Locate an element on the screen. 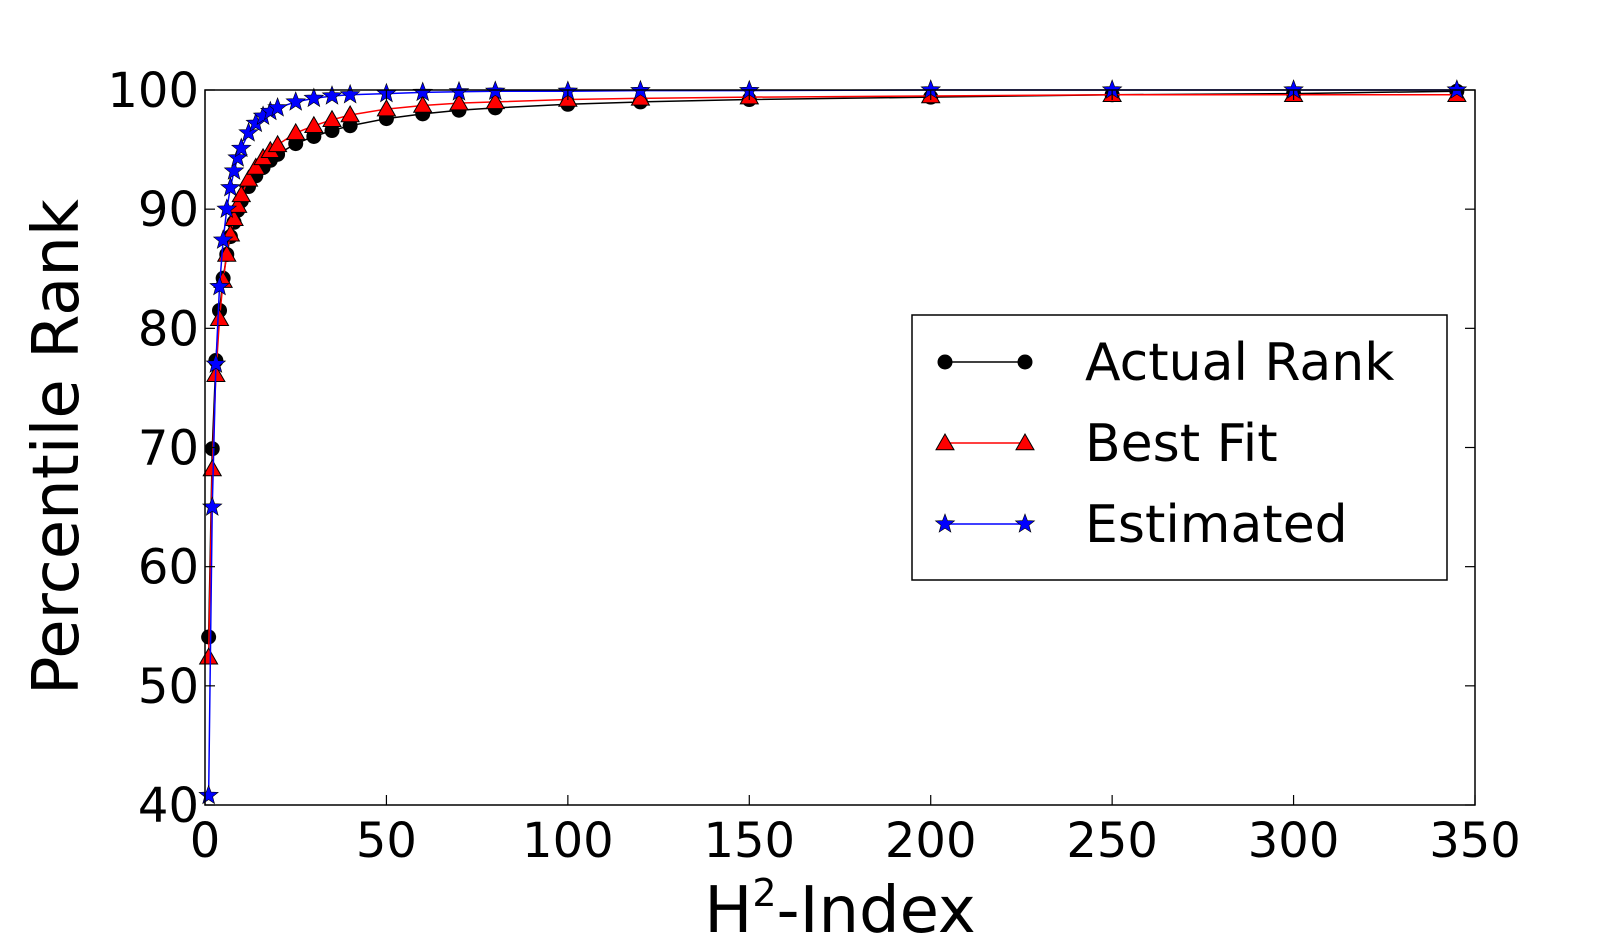  legend-label: Best Fit is located at coordinates (1181, 444).